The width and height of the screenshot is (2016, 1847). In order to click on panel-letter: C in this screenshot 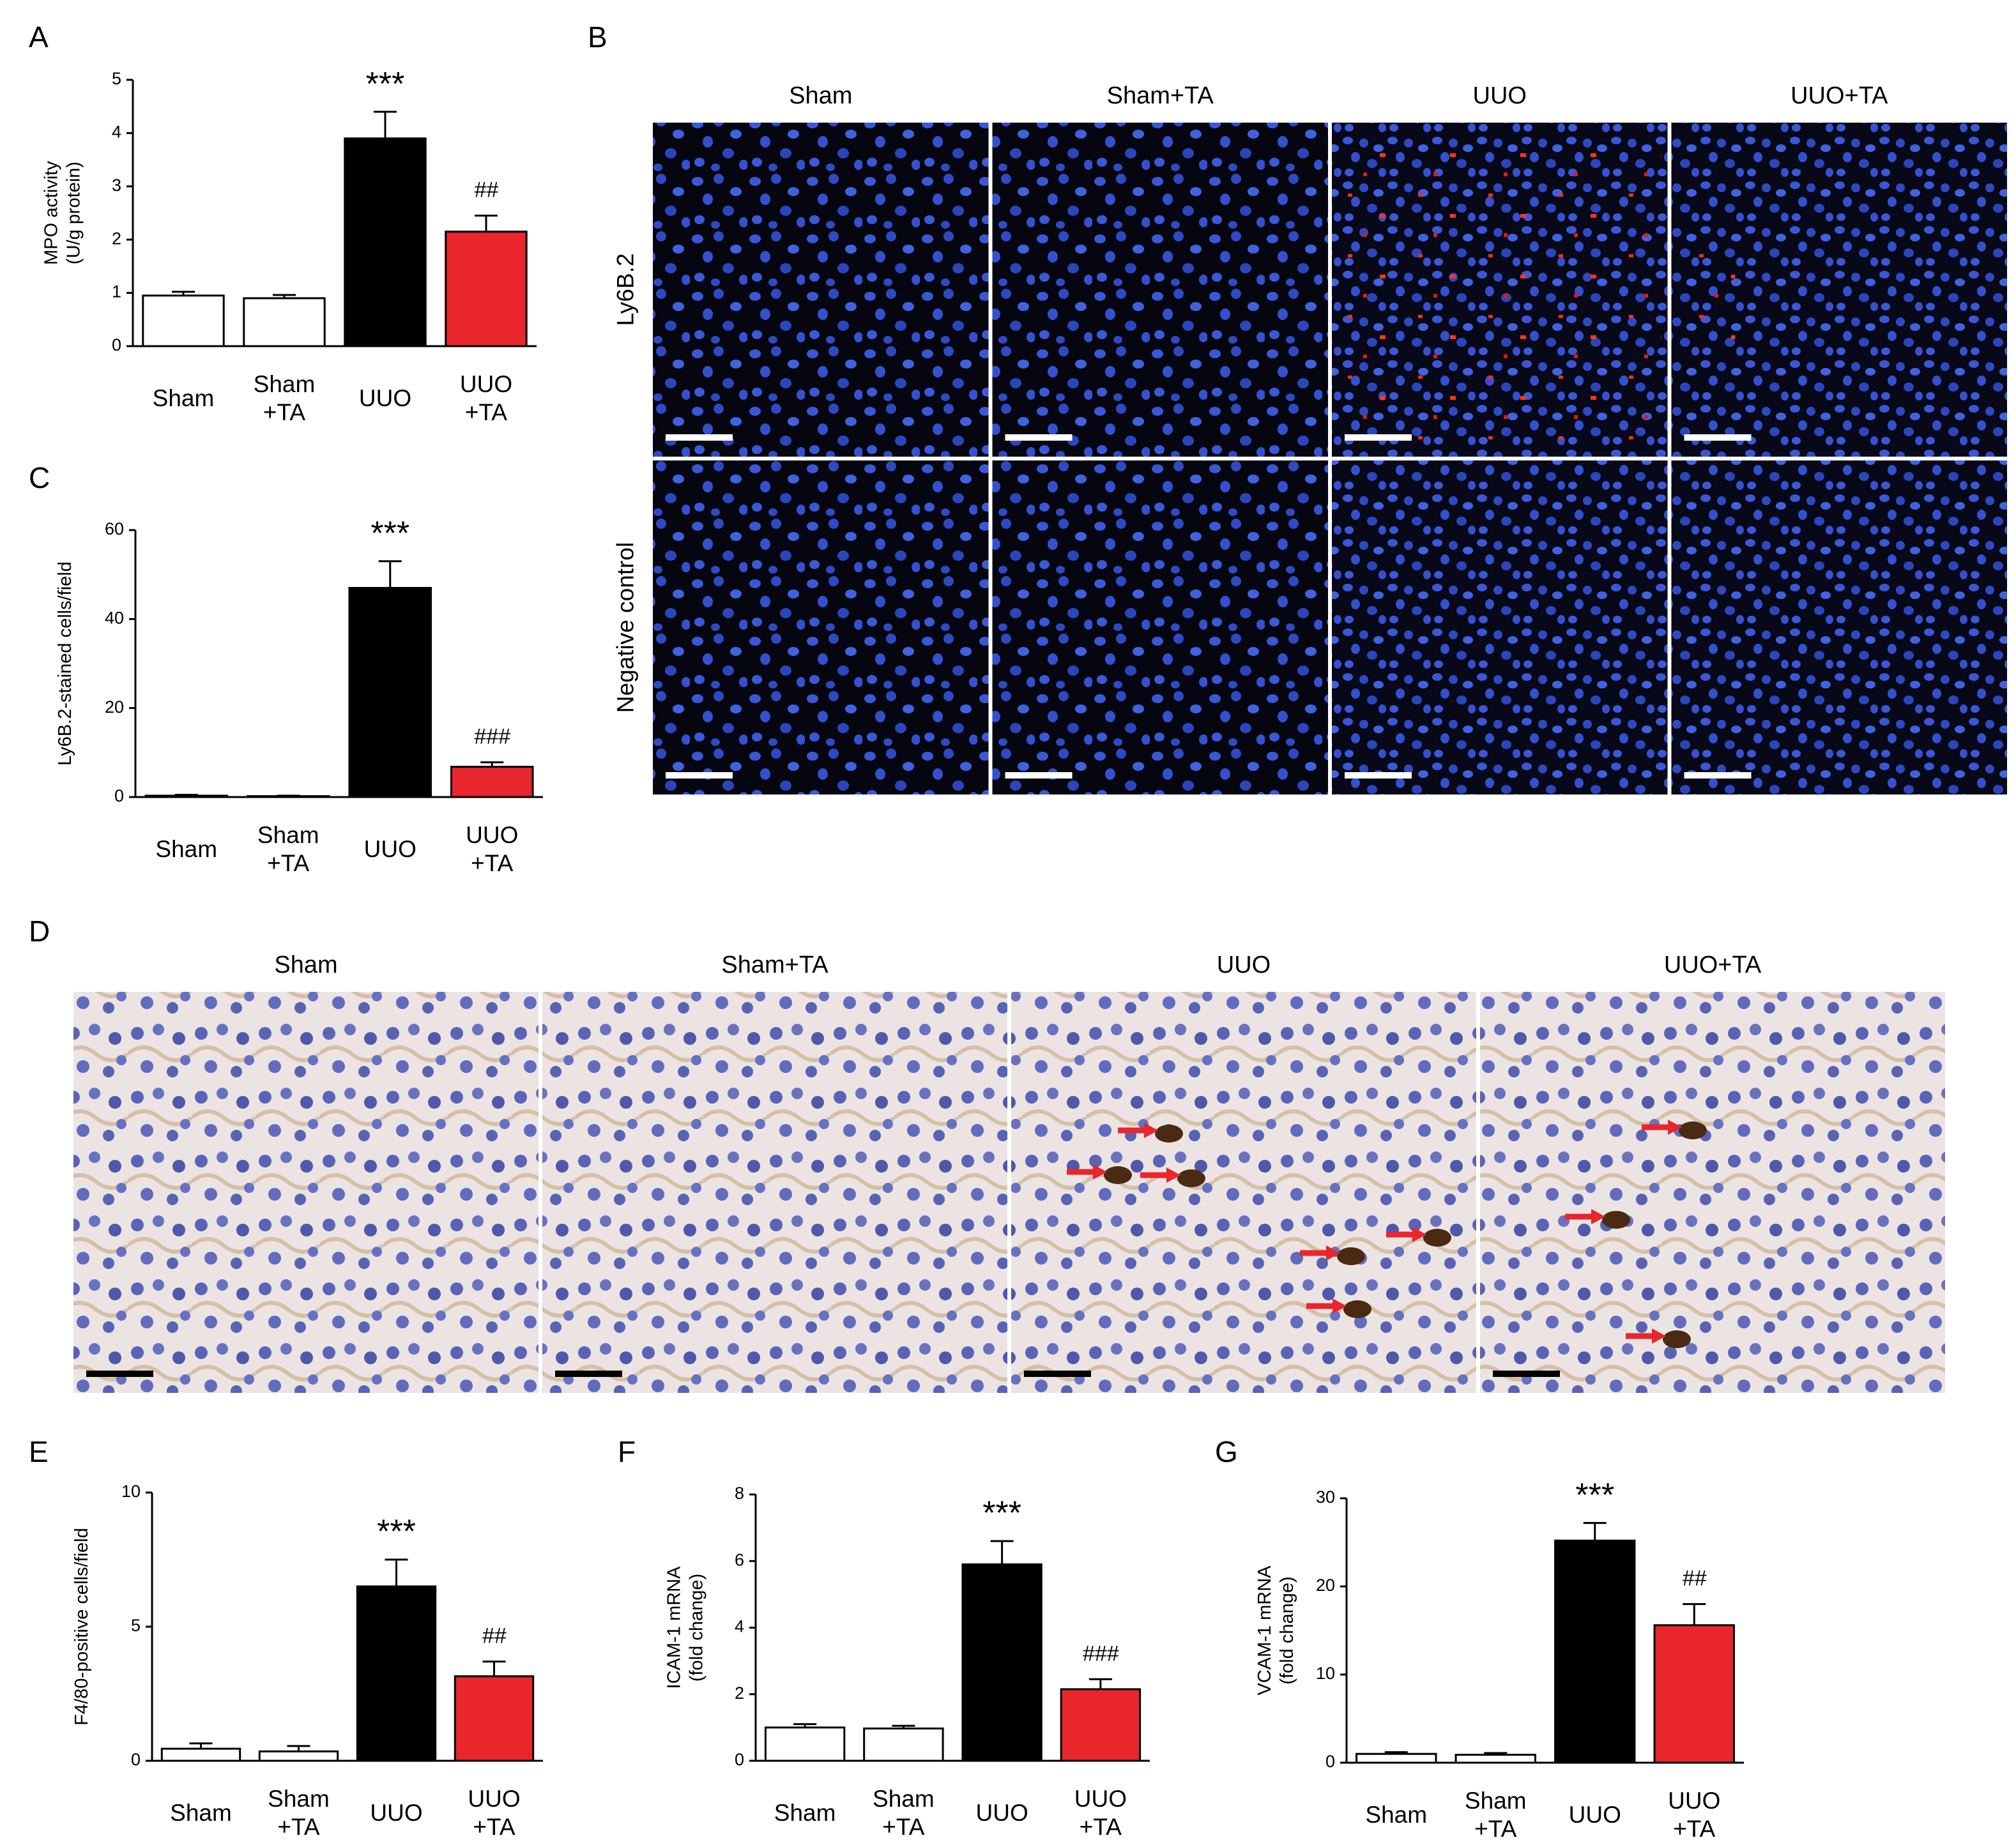, I will do `click(39, 477)`.